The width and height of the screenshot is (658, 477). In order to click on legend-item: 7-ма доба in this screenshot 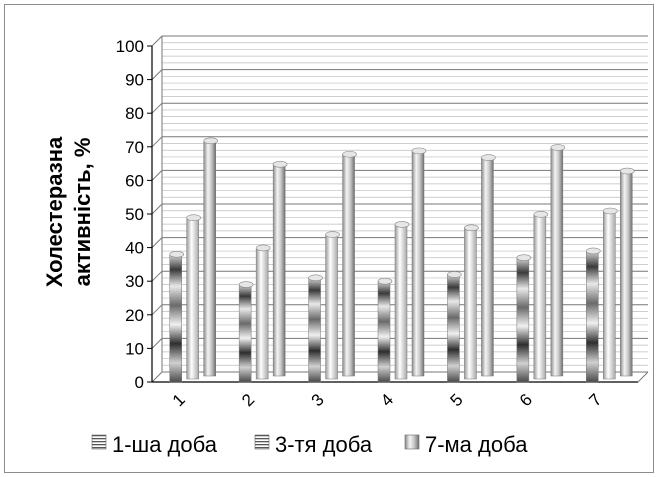, I will do `click(466, 444)`.